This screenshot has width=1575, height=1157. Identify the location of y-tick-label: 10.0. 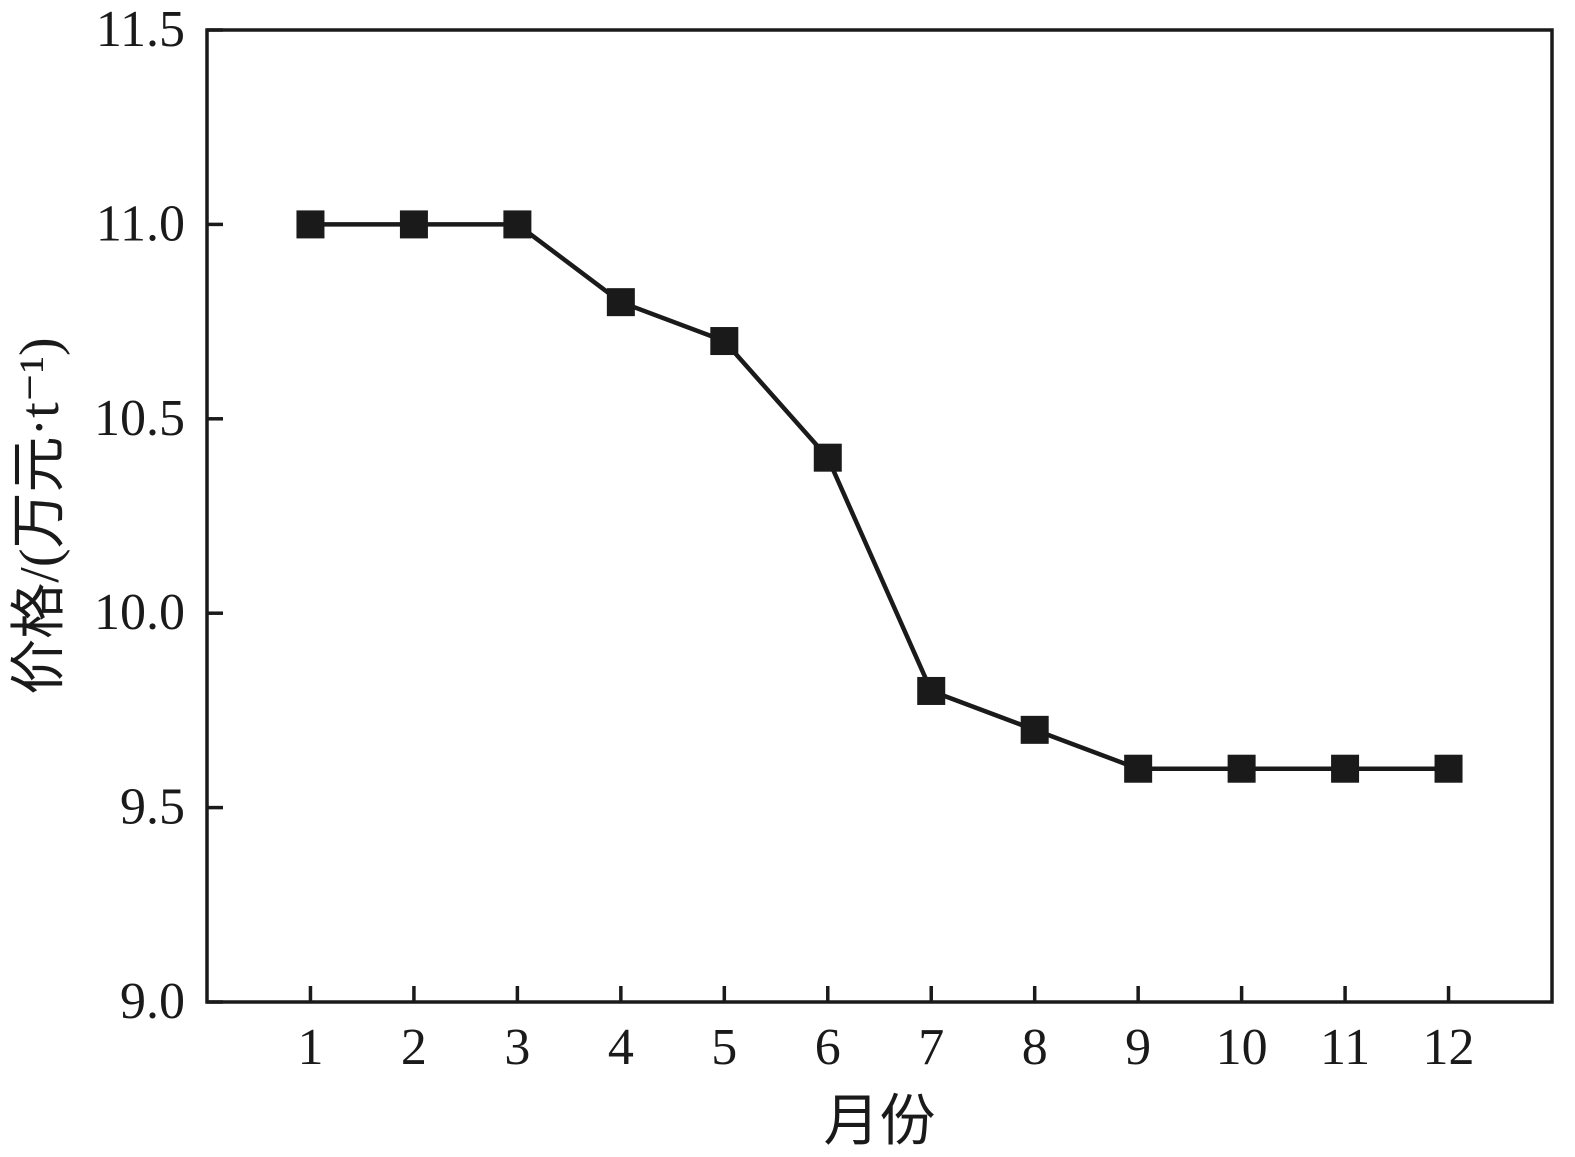
(139, 612).